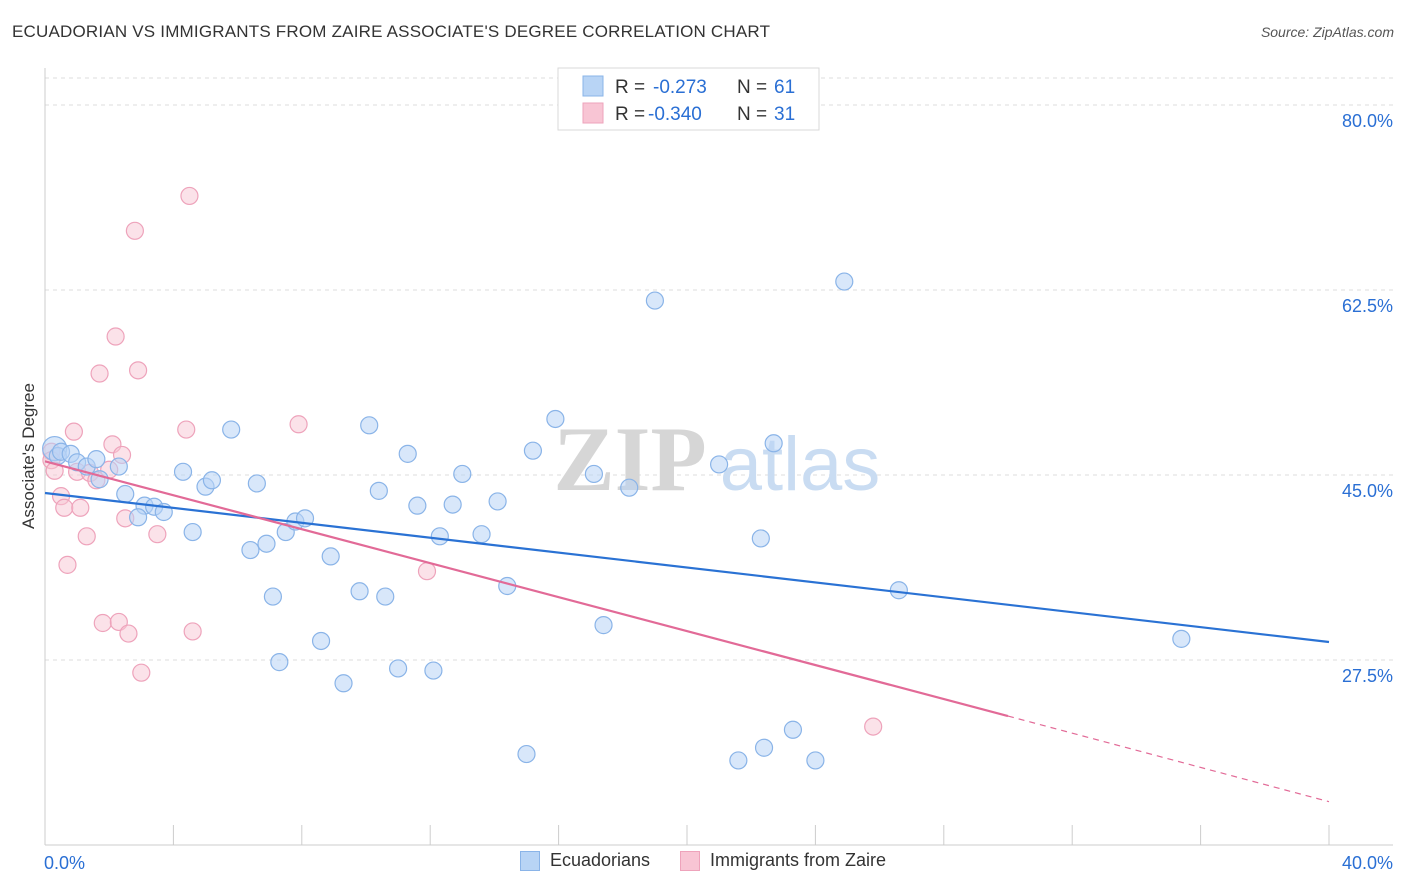  I want to click on watermark-atlas: atlas, so click(800, 464).